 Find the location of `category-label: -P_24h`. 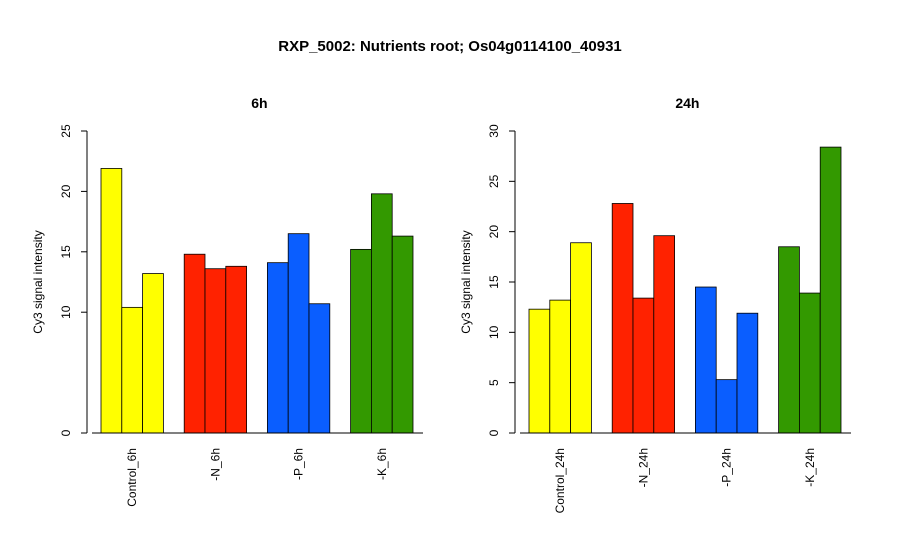

category-label: -P_24h is located at coordinates (727, 467).